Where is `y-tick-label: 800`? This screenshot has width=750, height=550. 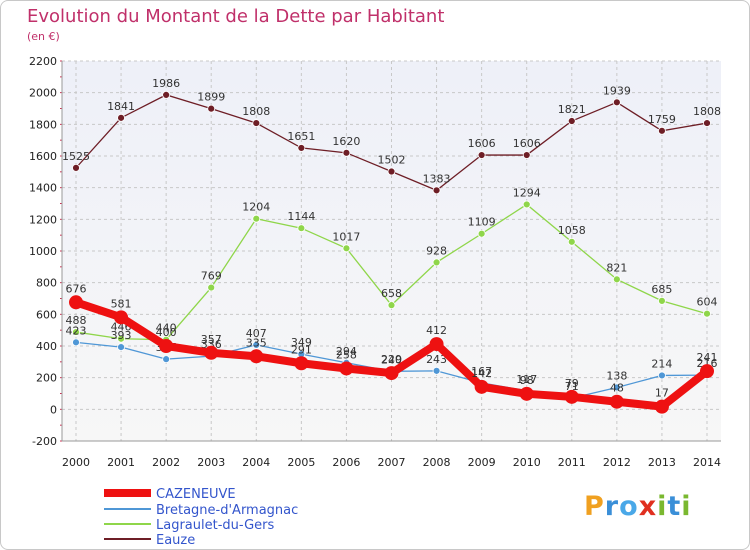
y-tick-label: 800 is located at coordinates (46, 283).